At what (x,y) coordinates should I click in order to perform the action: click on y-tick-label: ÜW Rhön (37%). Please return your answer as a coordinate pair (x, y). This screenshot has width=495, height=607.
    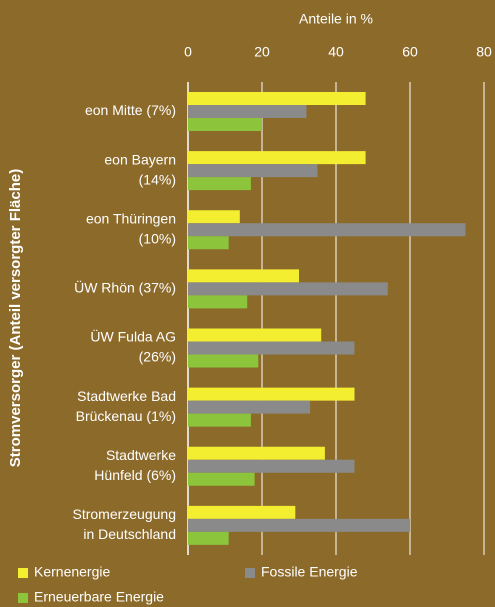
    Looking at the image, I should click on (125, 287).